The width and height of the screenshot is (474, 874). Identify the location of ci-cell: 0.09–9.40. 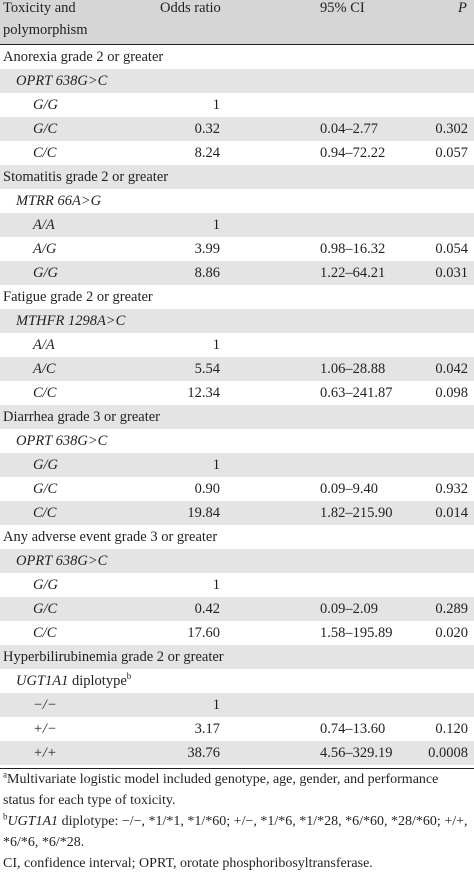
(349, 489).